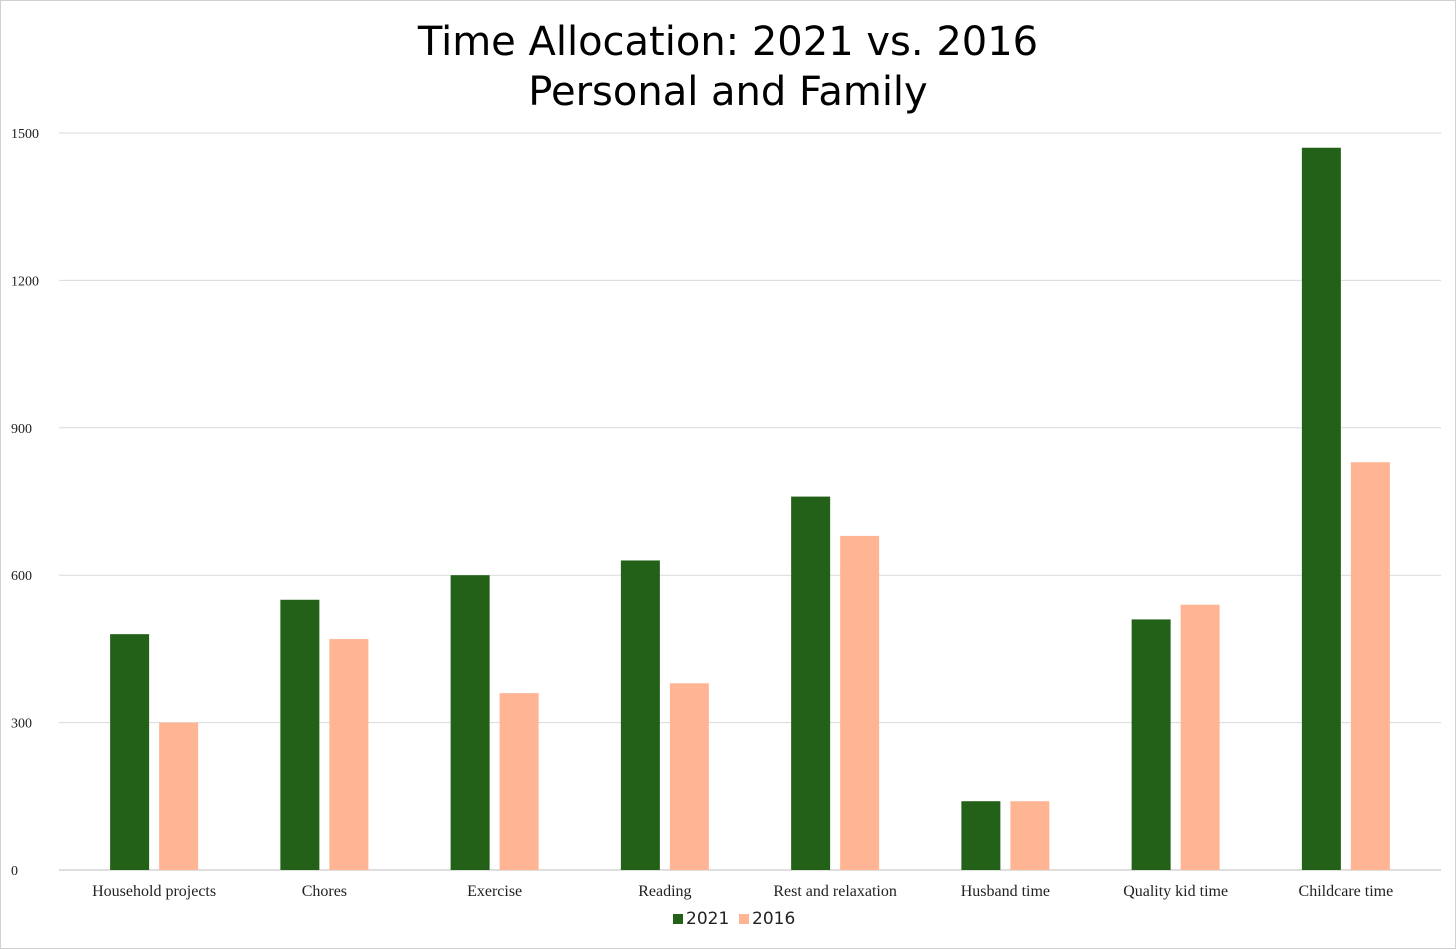 The image size is (1456, 949). What do you see at coordinates (14, 871) in the screenshot?
I see `y-tick-label: 0` at bounding box center [14, 871].